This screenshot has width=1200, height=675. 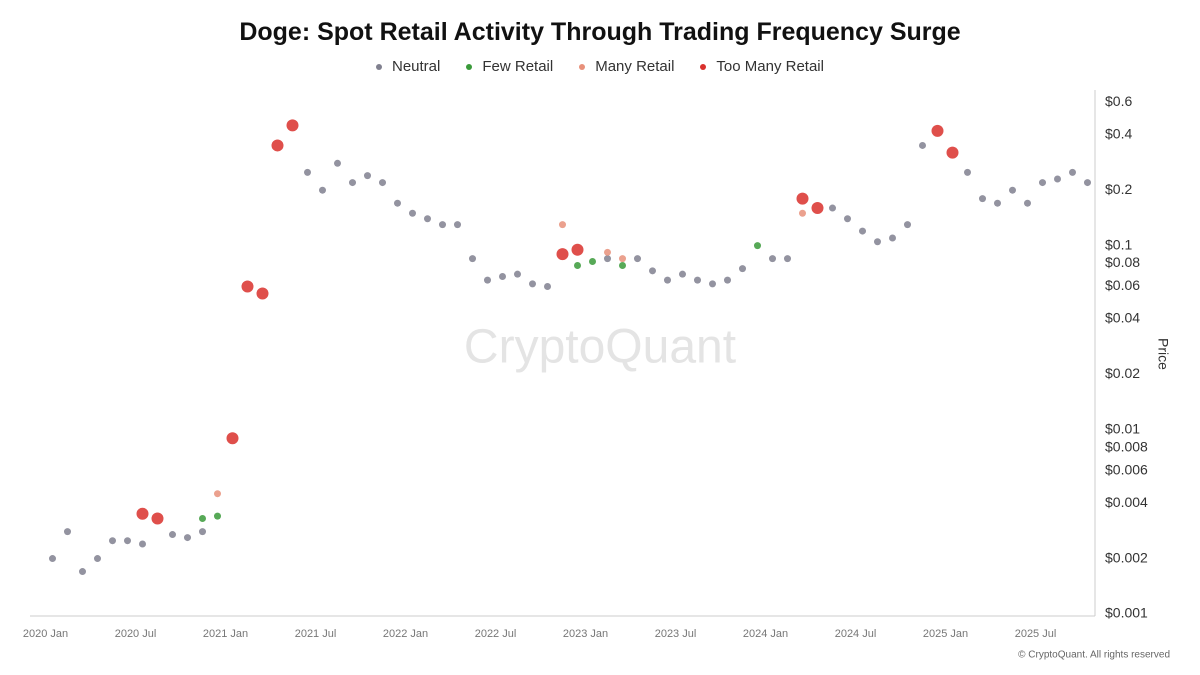 I want to click on y-tick-label: $0.008, so click(x=1126, y=446).